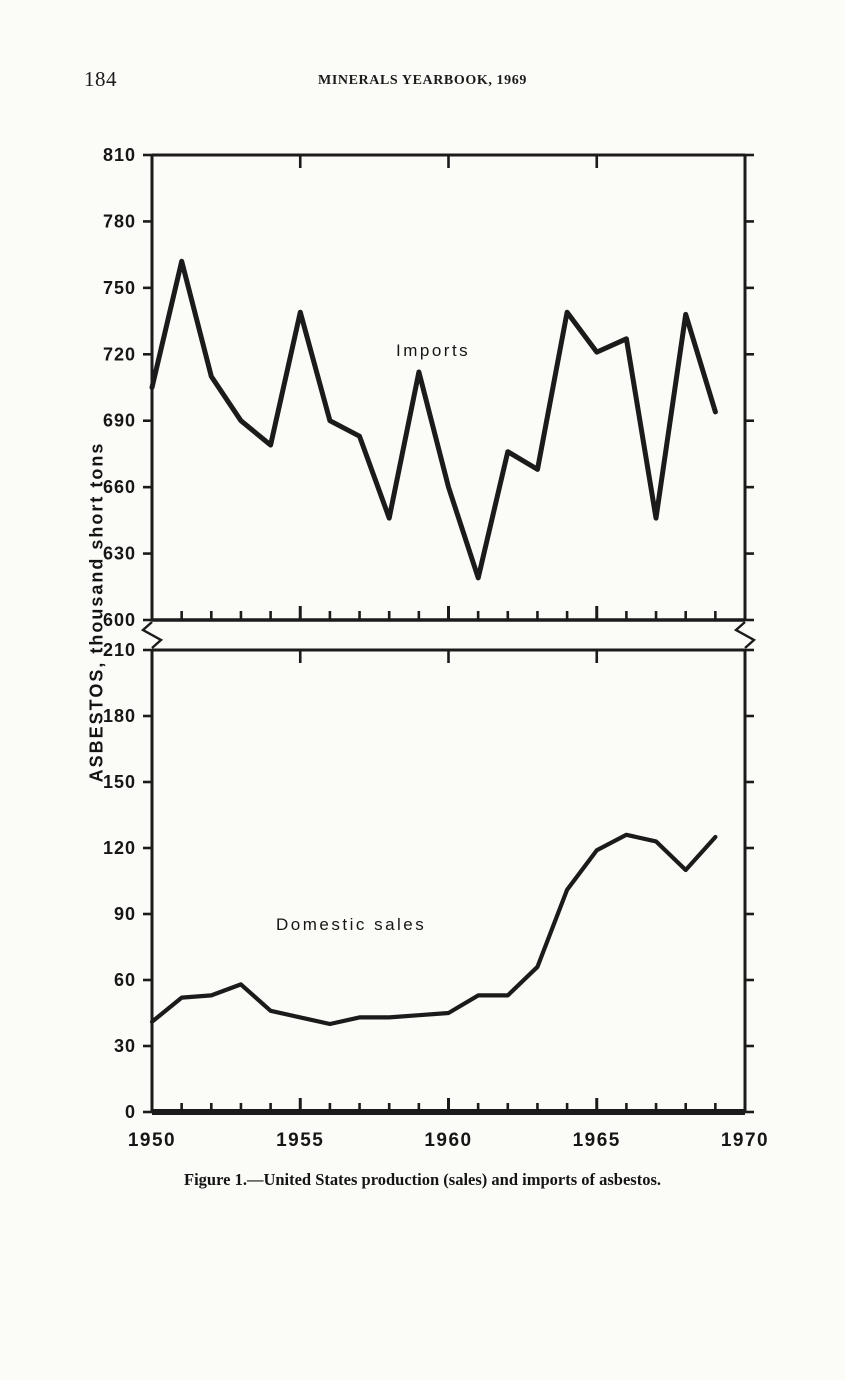 This screenshot has height=1380, width=845. I want to click on axis-break-marks, so click(448, 635).